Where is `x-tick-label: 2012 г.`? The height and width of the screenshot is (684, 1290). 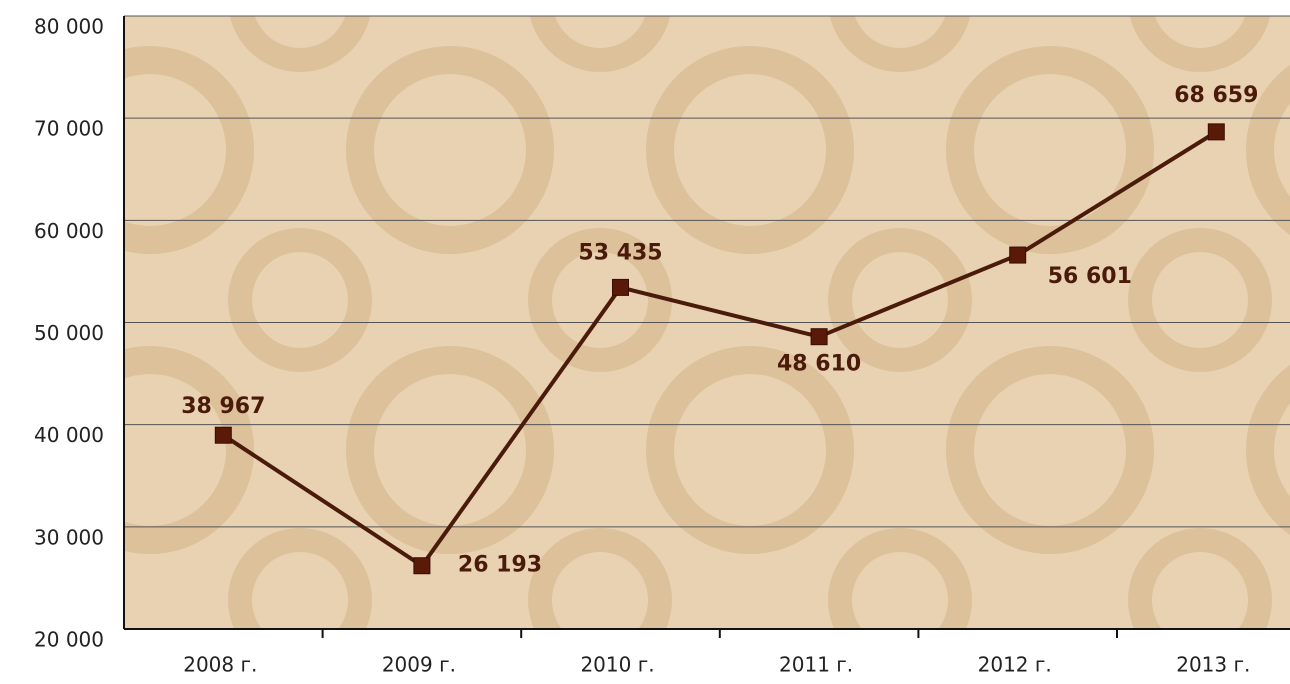
x-tick-label: 2012 г. is located at coordinates (1015, 665).